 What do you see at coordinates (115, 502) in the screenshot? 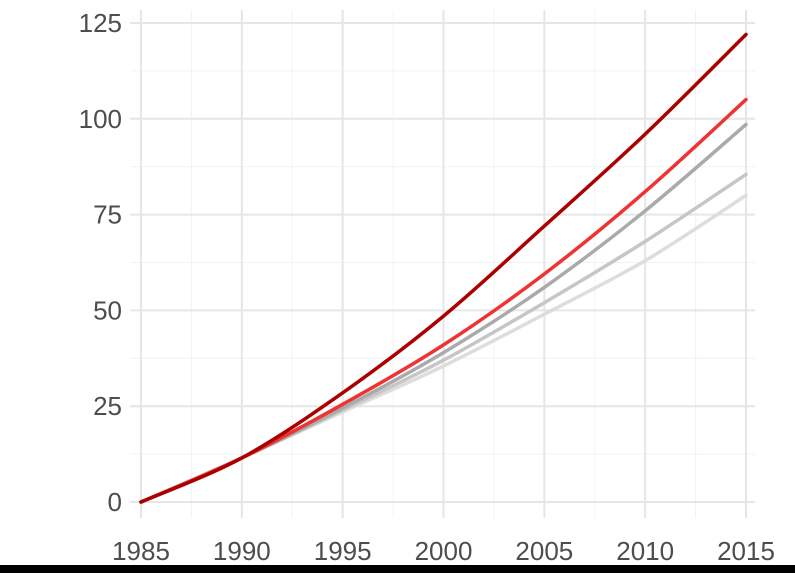
I see `y-tick-label-0: 0` at bounding box center [115, 502].